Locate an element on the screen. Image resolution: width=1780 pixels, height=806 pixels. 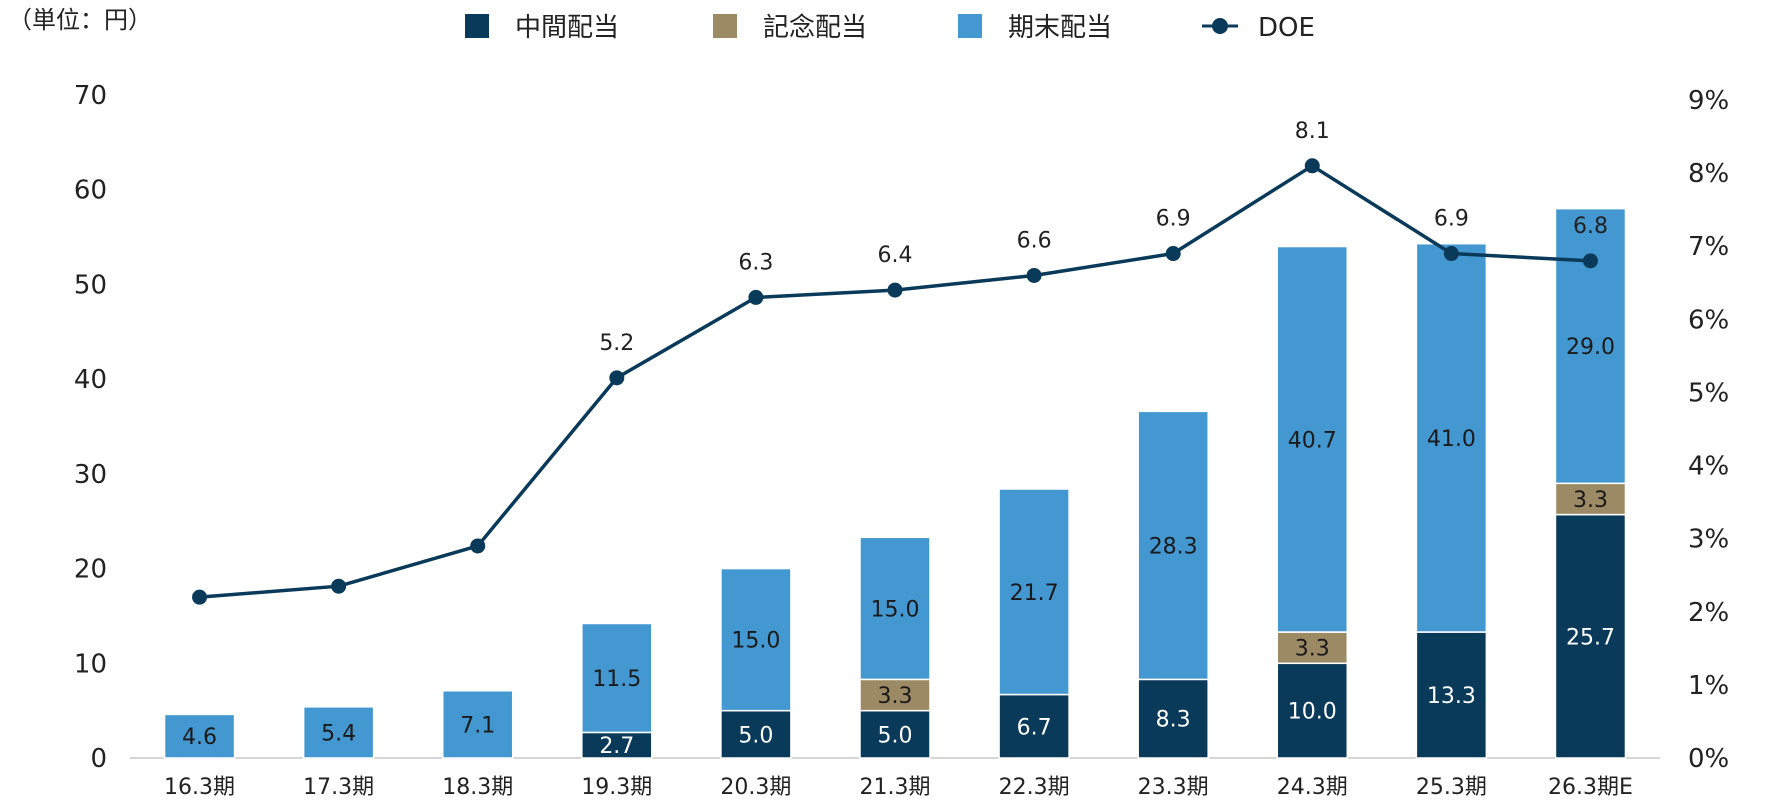
legend: 中間配当 記念配当 期末配当 DOE is located at coordinates (890, 28).